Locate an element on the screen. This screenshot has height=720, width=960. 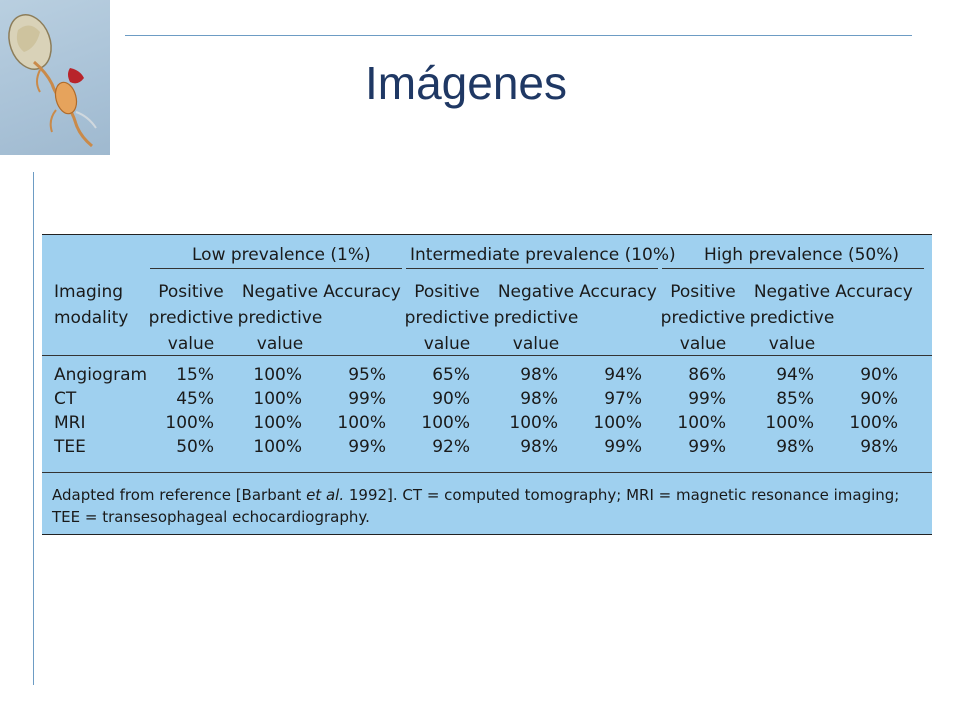
value-cell: 50% is located at coordinates (195, 447).